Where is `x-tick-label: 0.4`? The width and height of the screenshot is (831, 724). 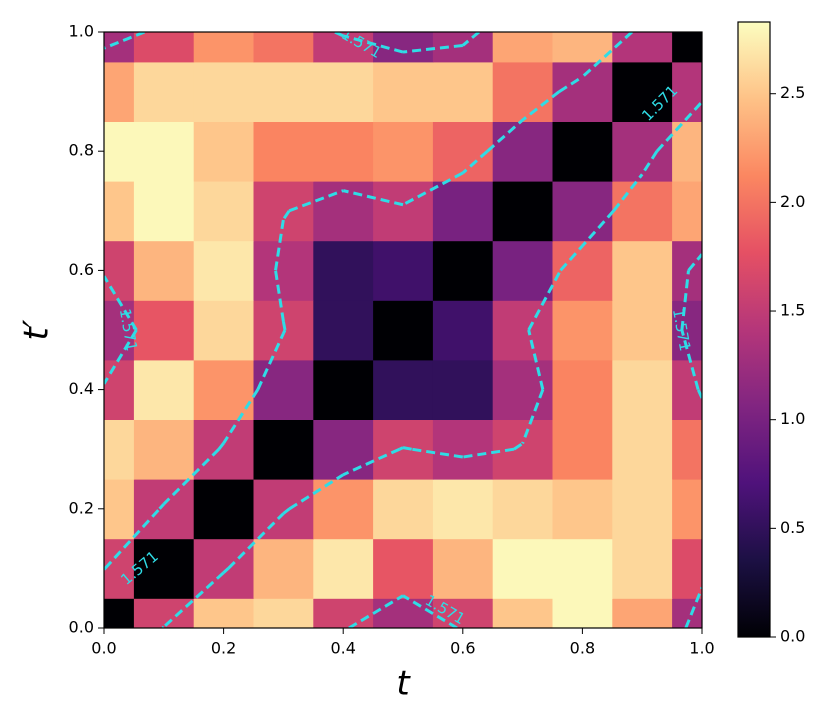
x-tick-label: 0.4 is located at coordinates (342, 648).